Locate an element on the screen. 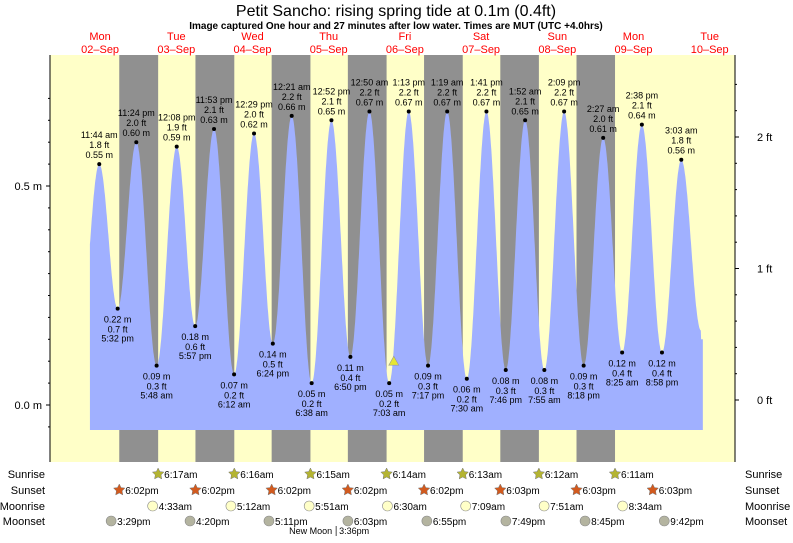 The width and height of the screenshot is (793, 543). tide-time: 6:24 pm is located at coordinates (273, 374).